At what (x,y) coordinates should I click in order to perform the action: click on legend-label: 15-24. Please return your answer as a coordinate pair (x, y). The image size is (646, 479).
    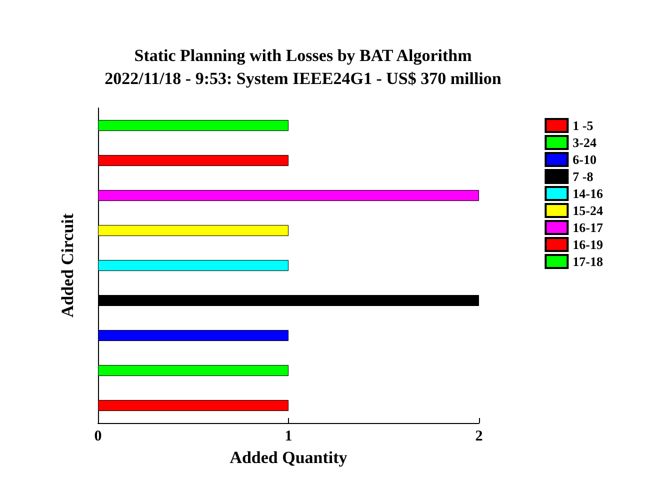
    Looking at the image, I should click on (588, 210).